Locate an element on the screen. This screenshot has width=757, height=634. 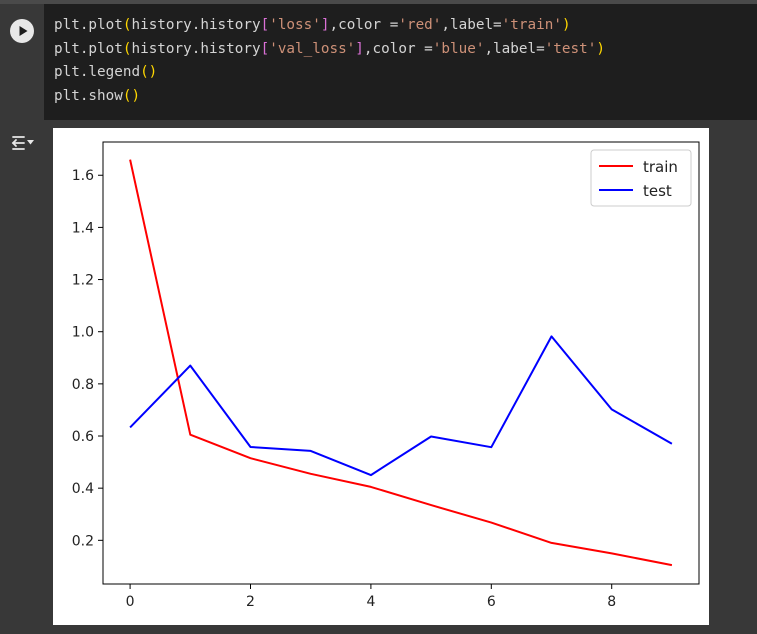
y-tick-label: 0.2 is located at coordinates (83, 541).